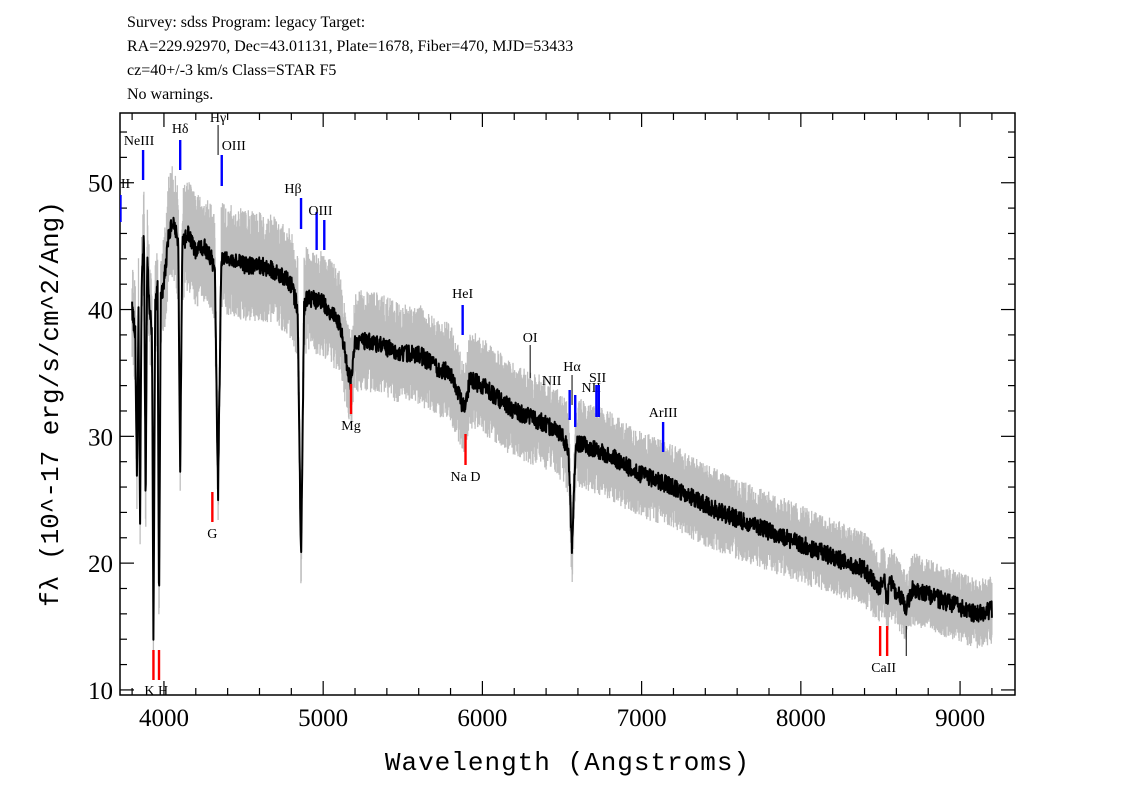 Image resolution: width=1134 pixels, height=810 pixels. What do you see at coordinates (170, 94) in the screenshot?
I see `header-line-warnings: No warnings.` at bounding box center [170, 94].